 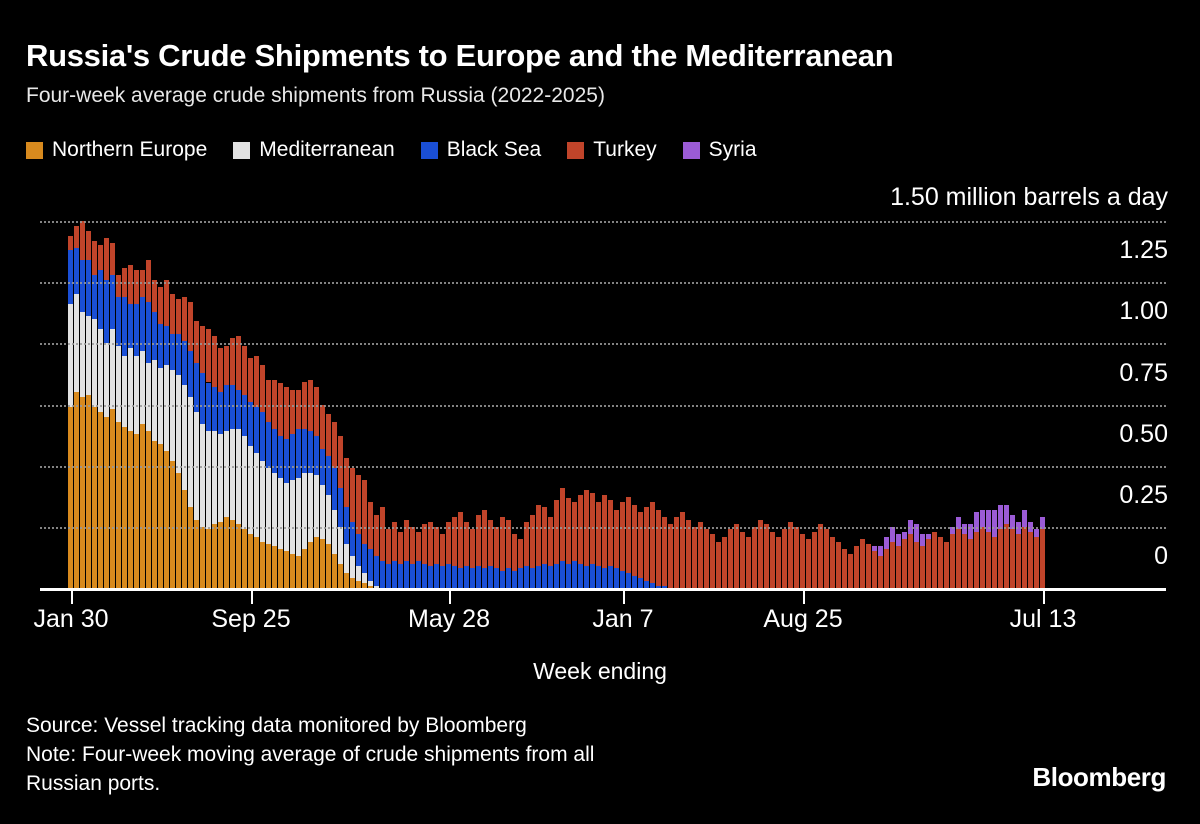 What do you see at coordinates (314, 150) in the screenshot?
I see `legend-item-mediterranean: Mediterranean` at bounding box center [314, 150].